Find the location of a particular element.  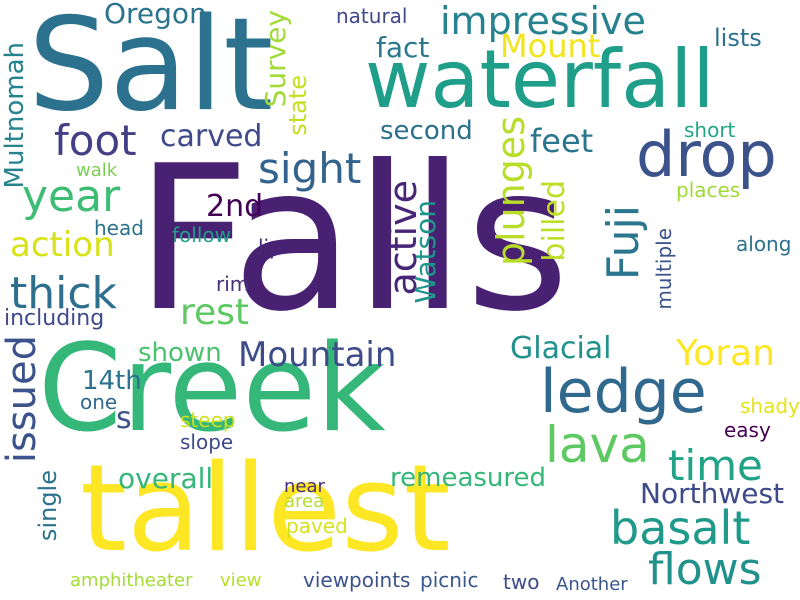

word-view: view is located at coordinates (241, 580).